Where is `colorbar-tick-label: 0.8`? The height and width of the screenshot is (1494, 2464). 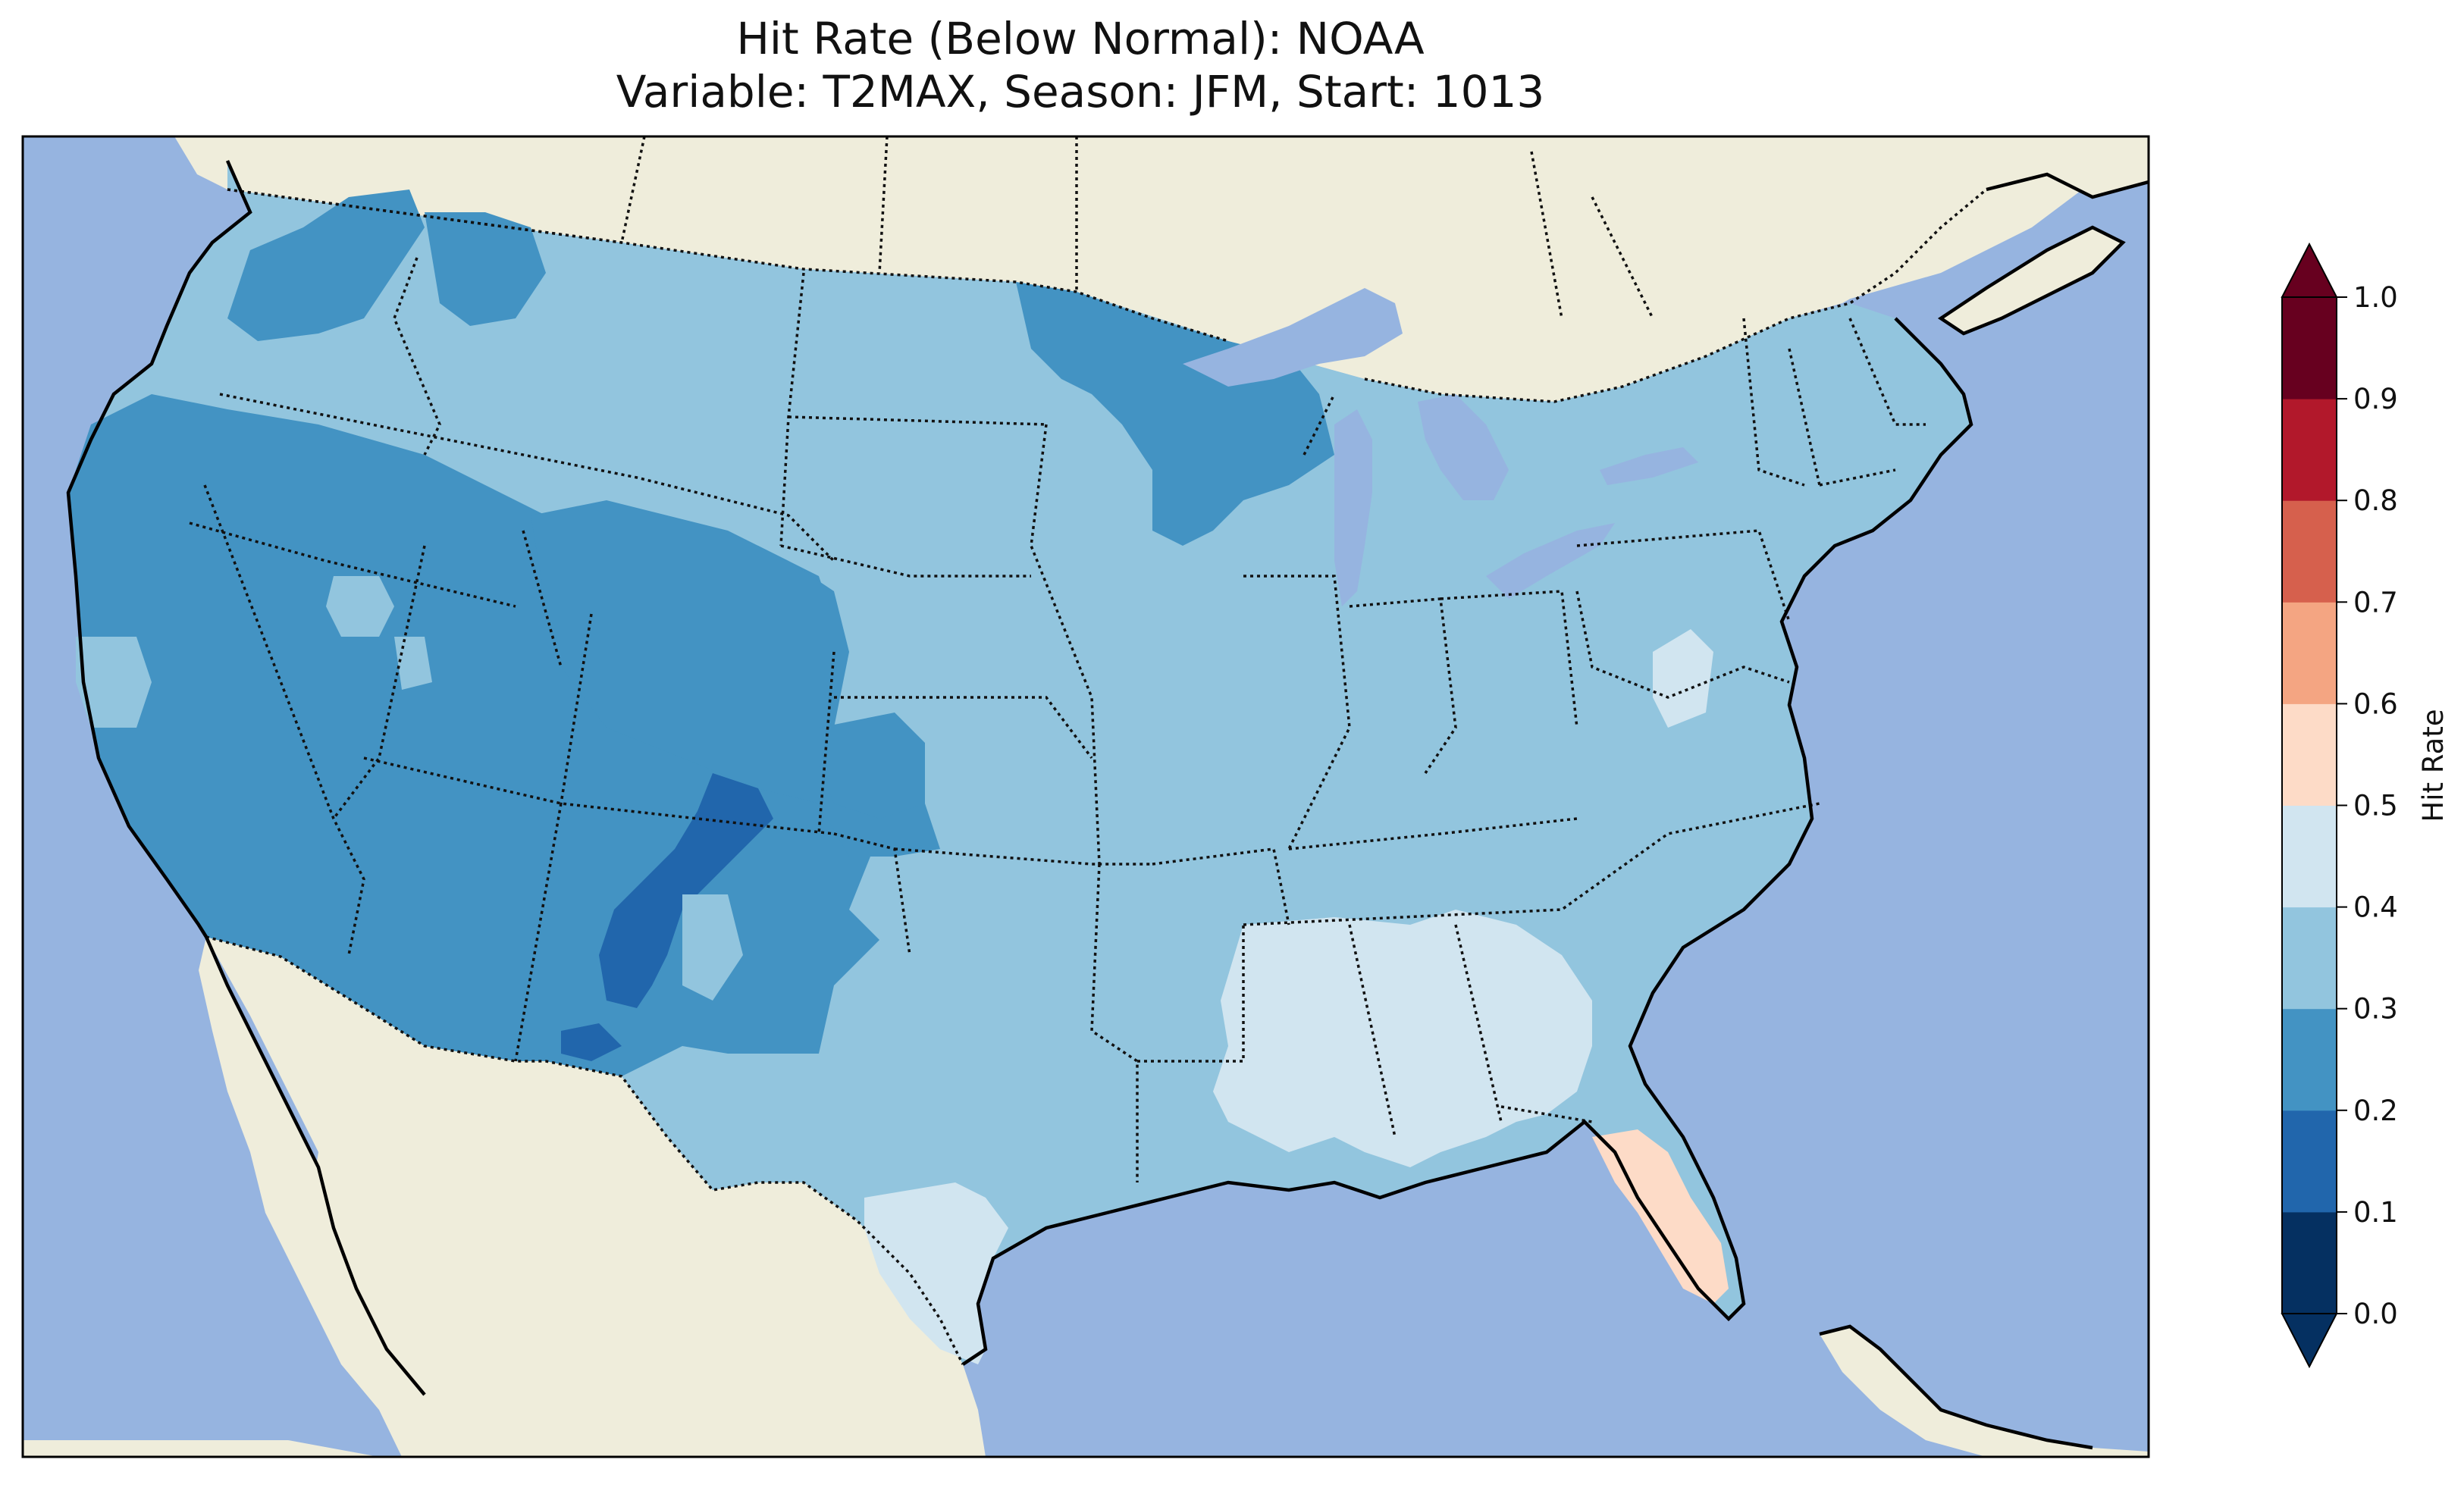
colorbar-tick-label: 0.8 is located at coordinates (2375, 500).